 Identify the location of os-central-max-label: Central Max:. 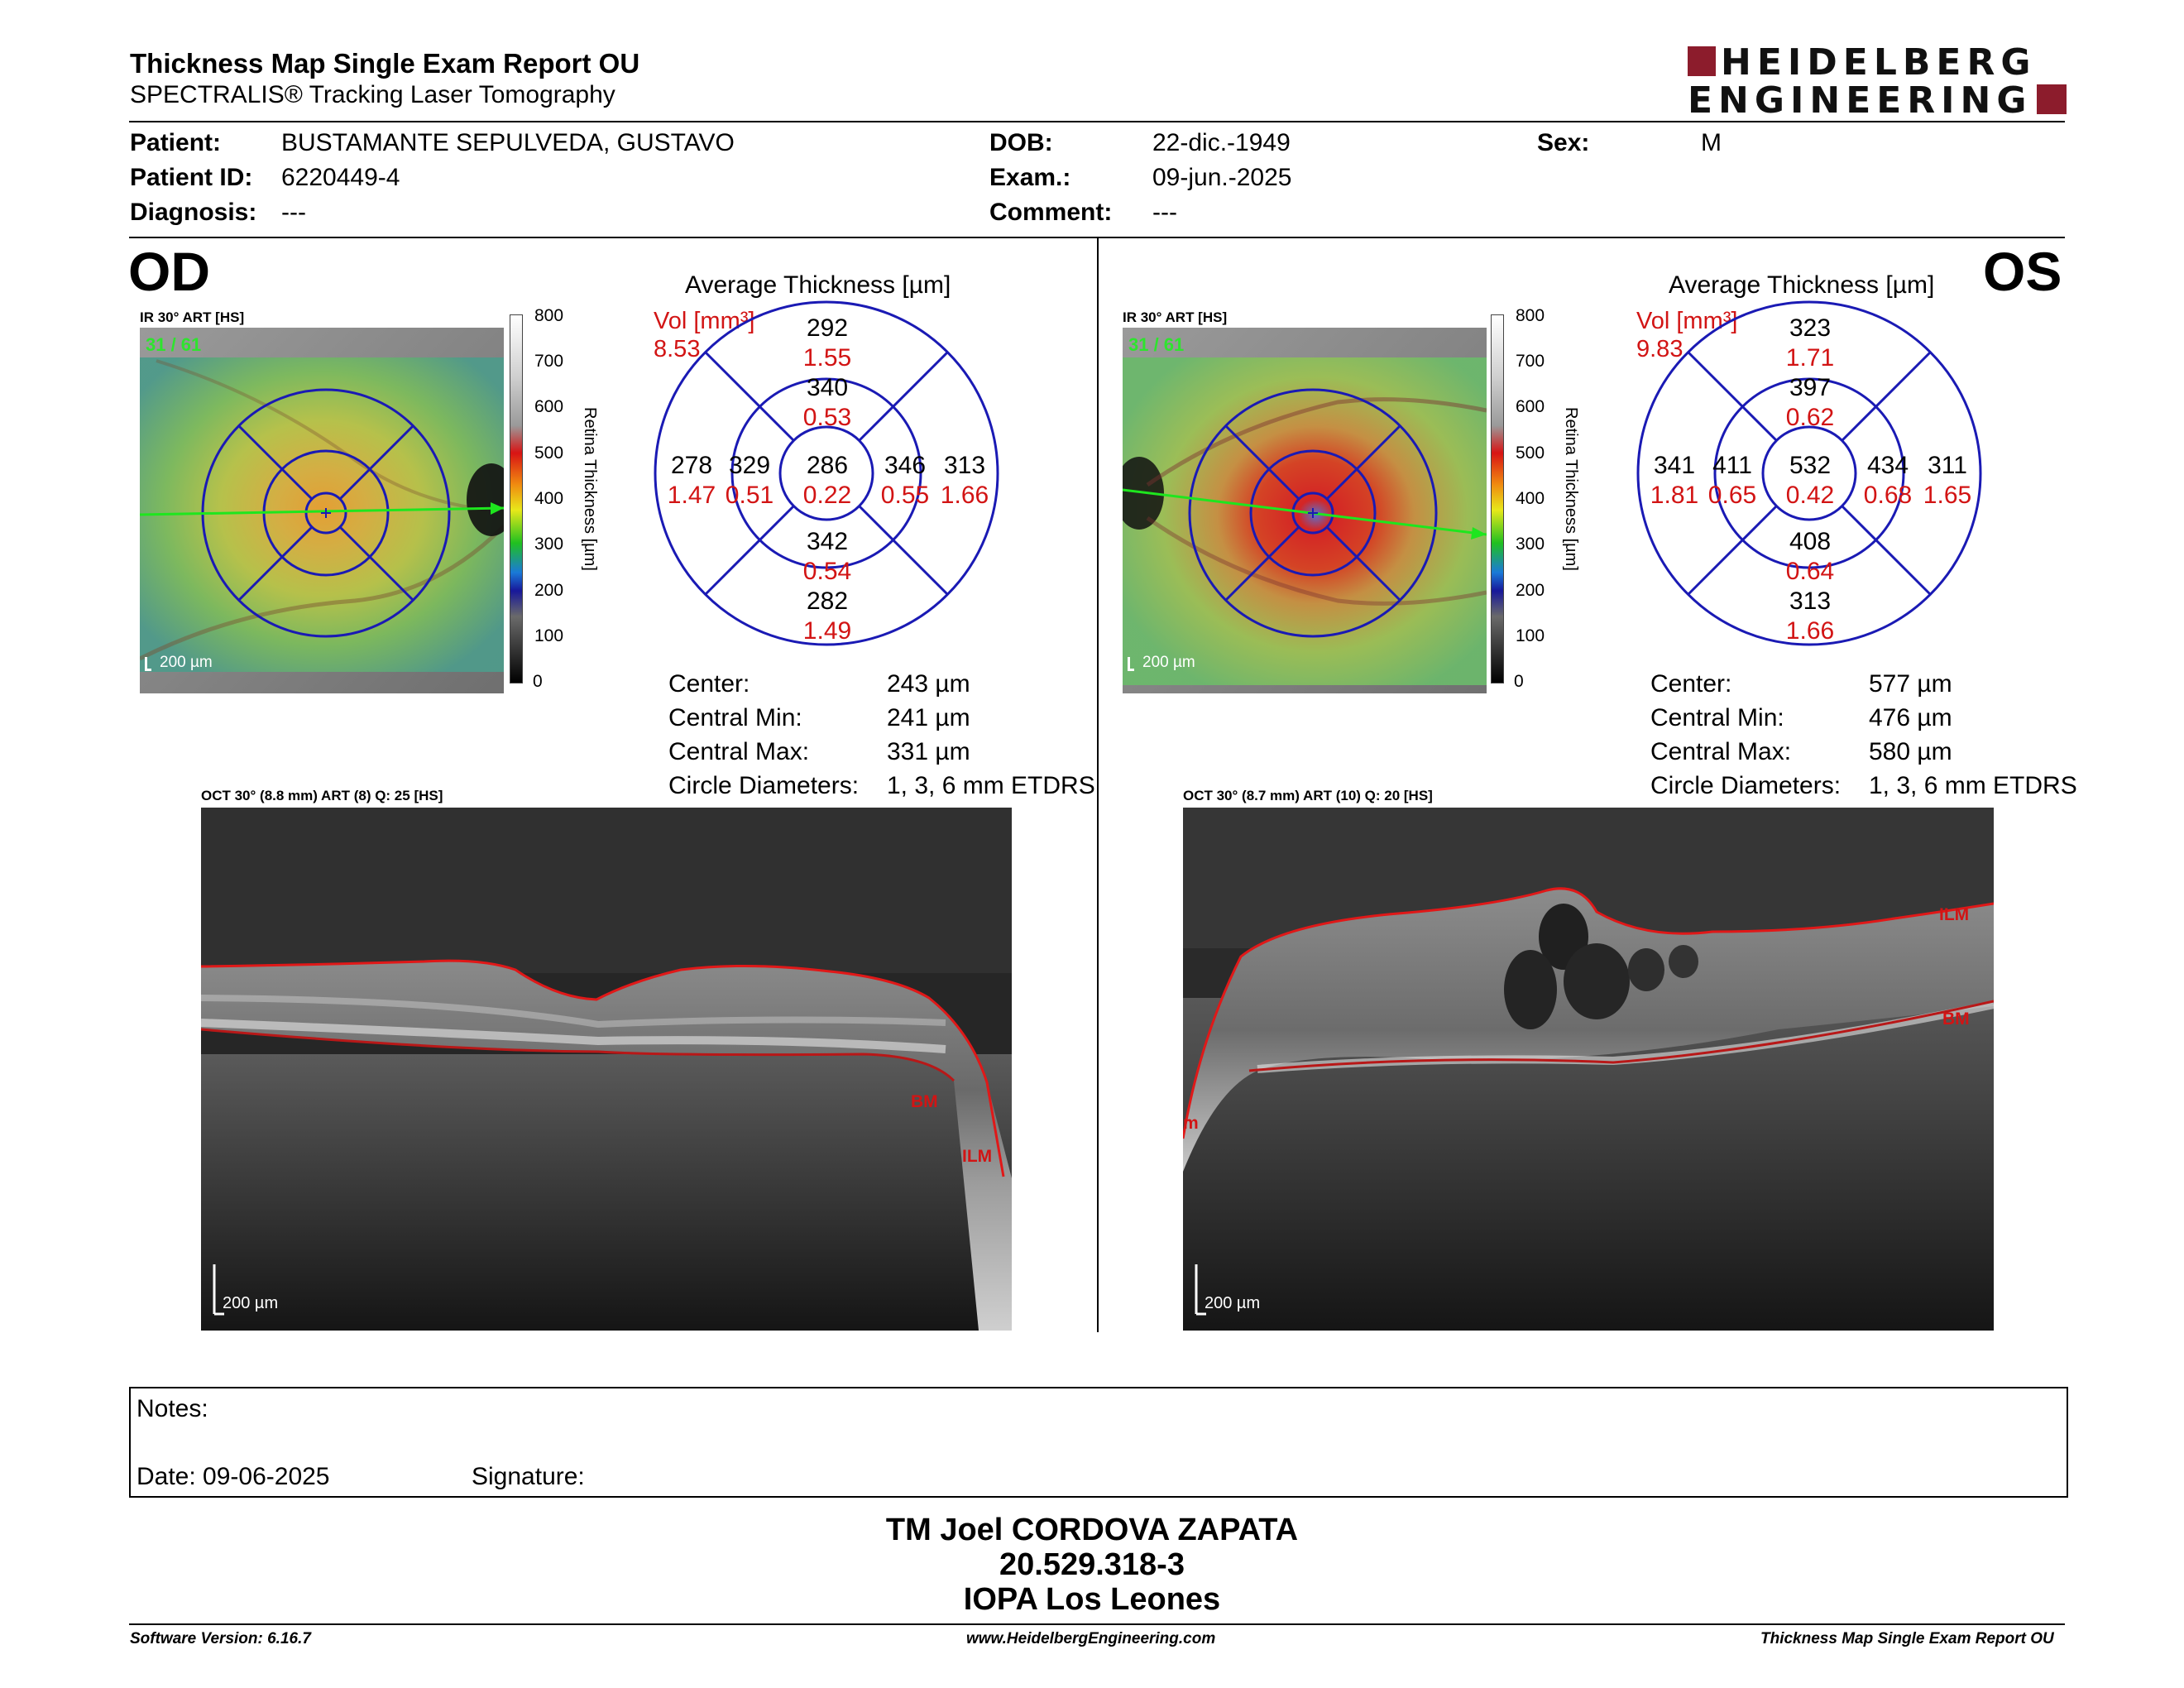
(1721, 751).